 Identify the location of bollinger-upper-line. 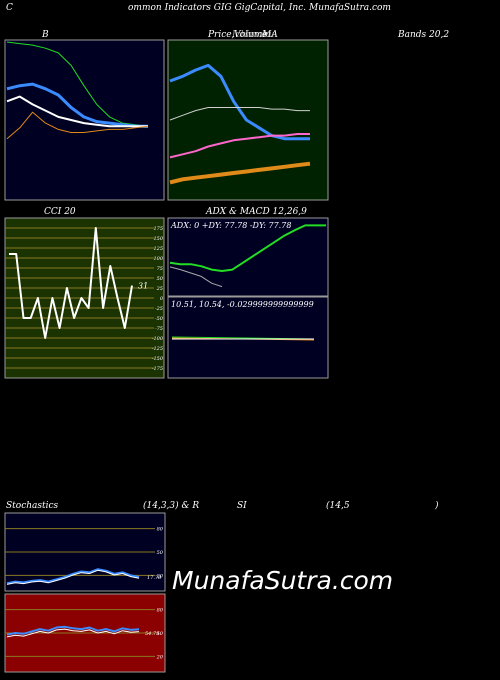
(77, 84).